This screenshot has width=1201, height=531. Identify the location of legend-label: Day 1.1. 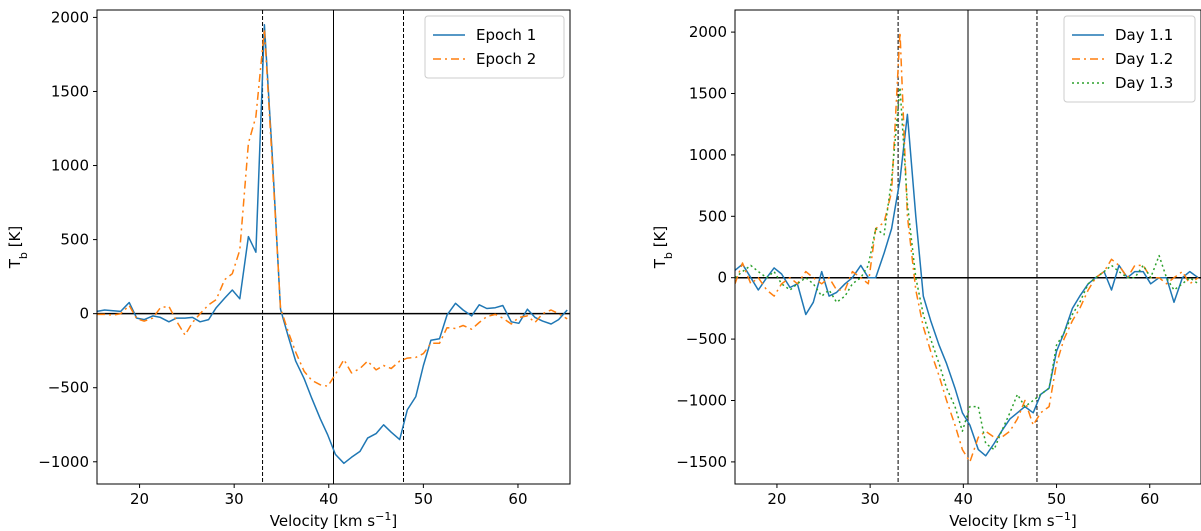
(1144, 35).